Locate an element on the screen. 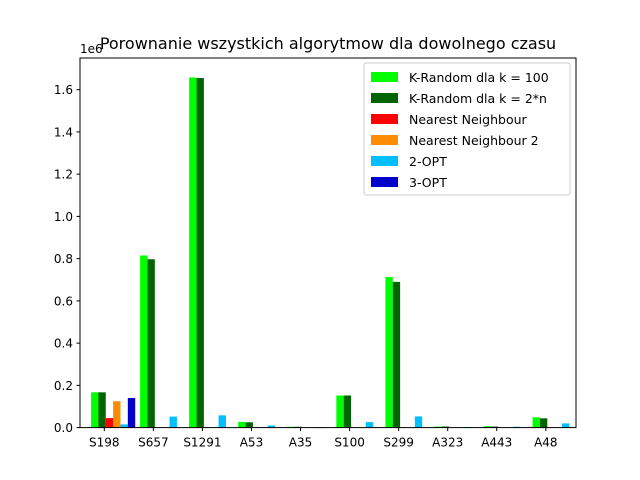  legend-label: 3-OPT is located at coordinates (428, 182).